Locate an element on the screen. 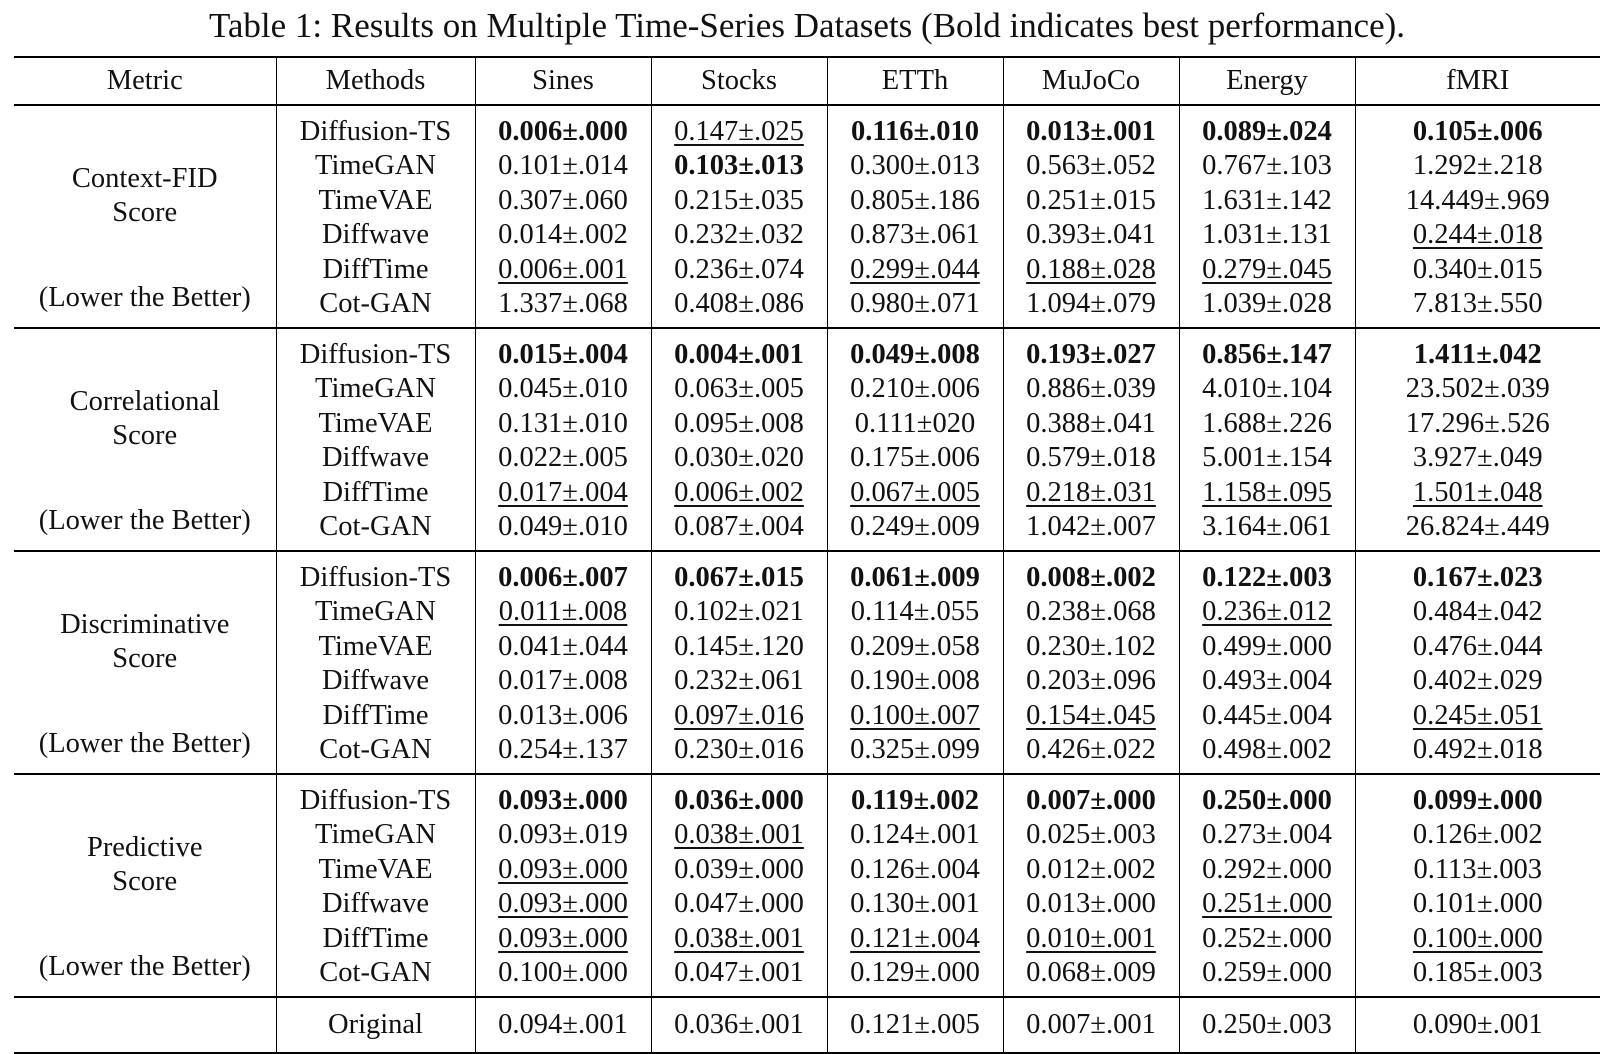 Image resolution: width=1614 pixels, height=1054 pixels. value-cell: 0.017±.004 is located at coordinates (563, 492).